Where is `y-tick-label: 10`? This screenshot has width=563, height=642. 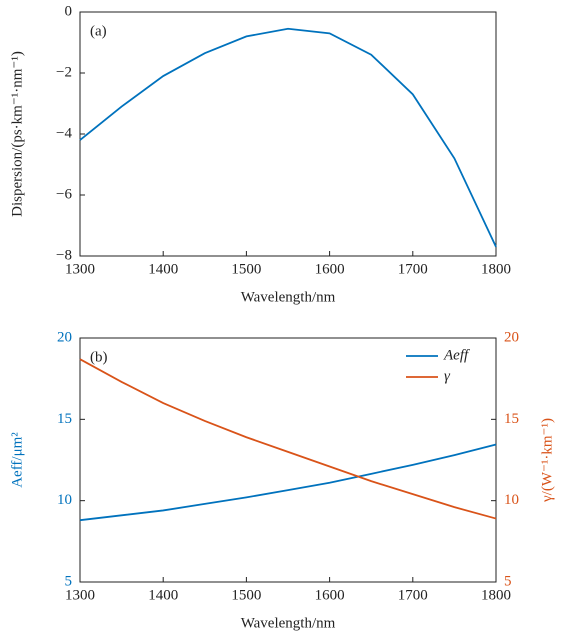
y-tick-label: 10 is located at coordinates (64, 500).